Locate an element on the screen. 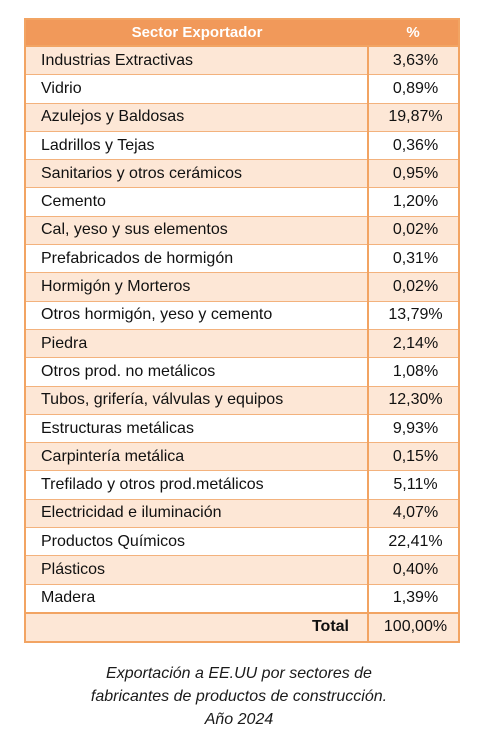 This screenshot has height=739, width=478. table-row: Hormigón y Morteros 0,02% is located at coordinates (242, 287).